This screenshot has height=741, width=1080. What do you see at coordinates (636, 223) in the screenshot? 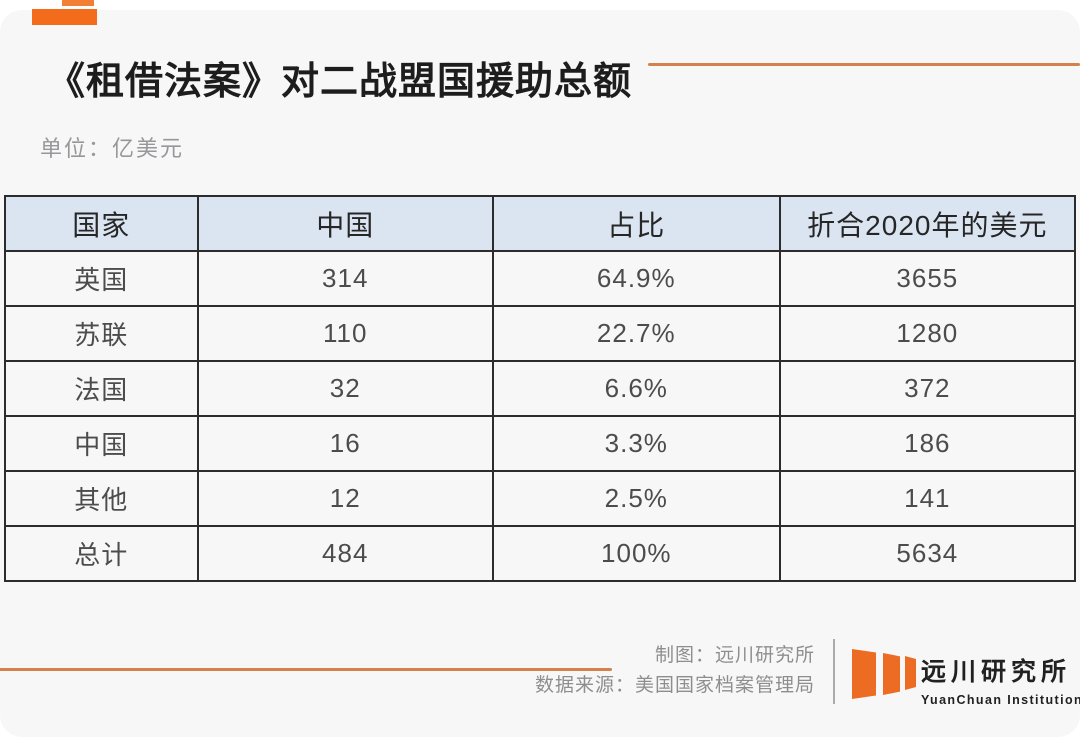
I see `column-header-share: 占比` at bounding box center [636, 223].